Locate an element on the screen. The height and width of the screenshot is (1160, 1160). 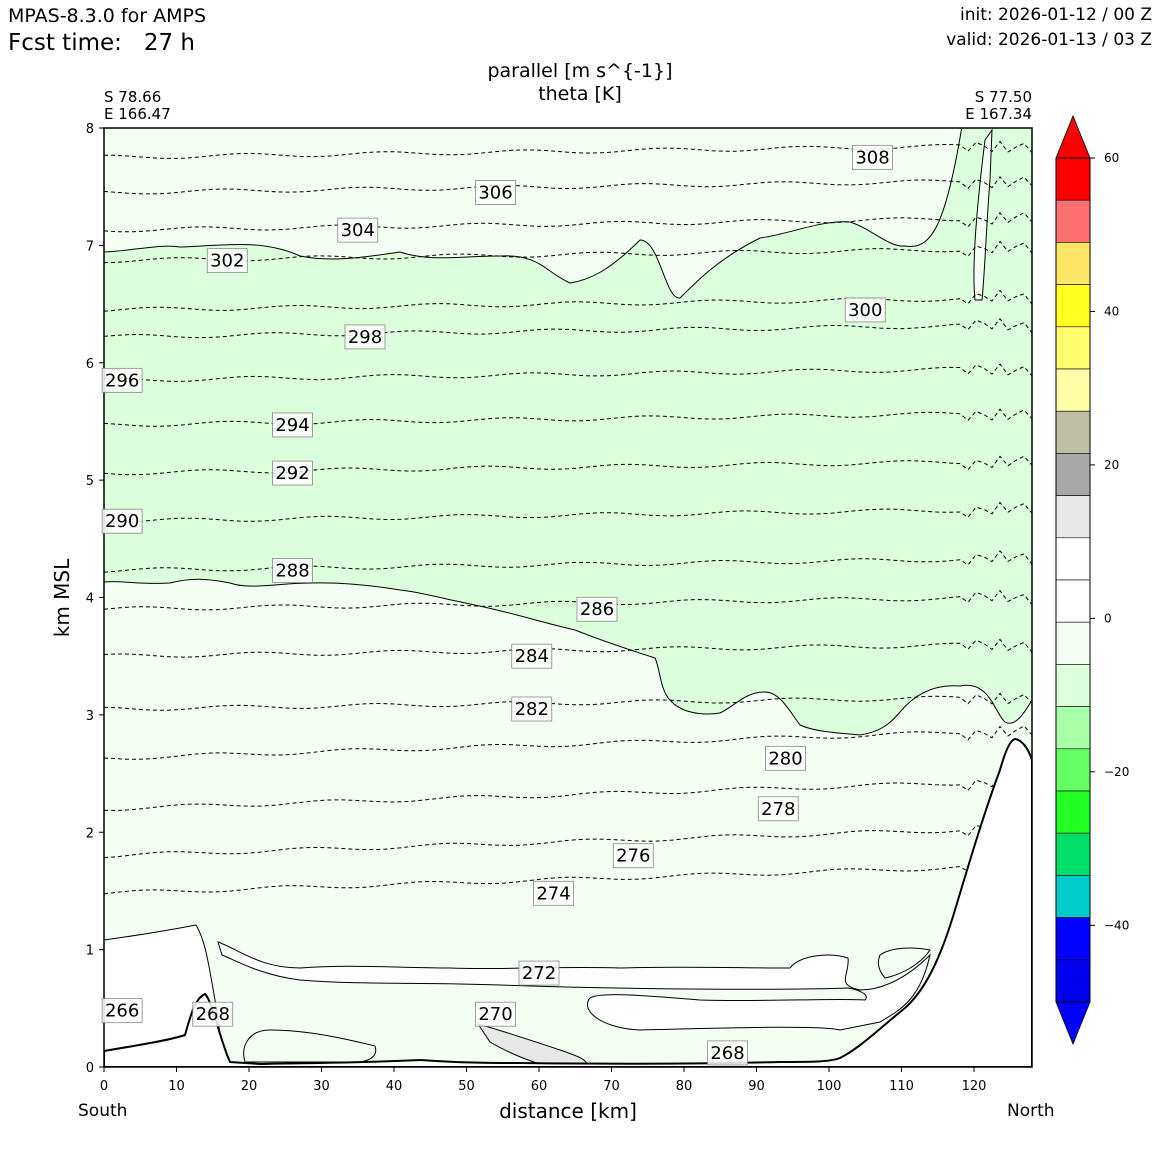
contour-label-text: 274 is located at coordinates (553, 893).